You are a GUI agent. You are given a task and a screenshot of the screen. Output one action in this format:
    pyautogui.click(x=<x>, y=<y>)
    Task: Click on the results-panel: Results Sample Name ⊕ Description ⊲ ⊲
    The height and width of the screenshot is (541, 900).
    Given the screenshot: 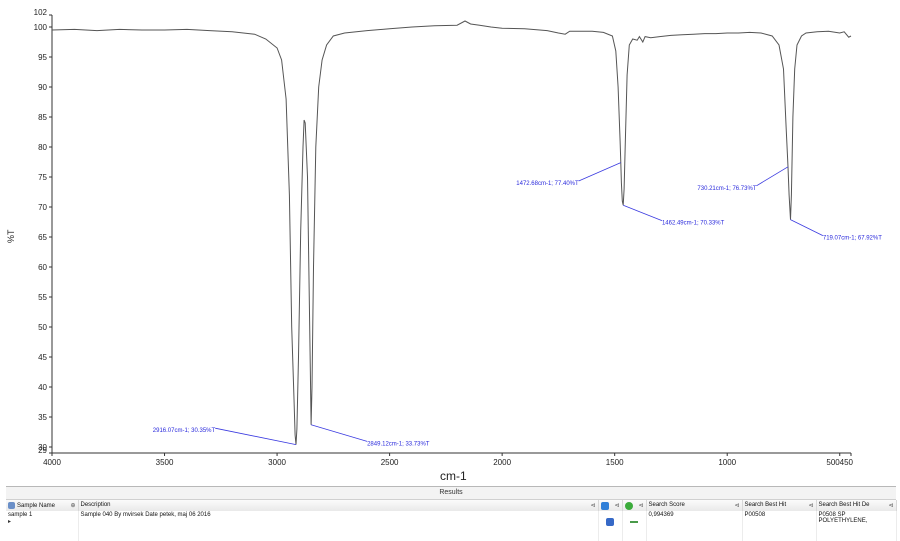 What is the action you would take?
    pyautogui.click(x=451, y=513)
    